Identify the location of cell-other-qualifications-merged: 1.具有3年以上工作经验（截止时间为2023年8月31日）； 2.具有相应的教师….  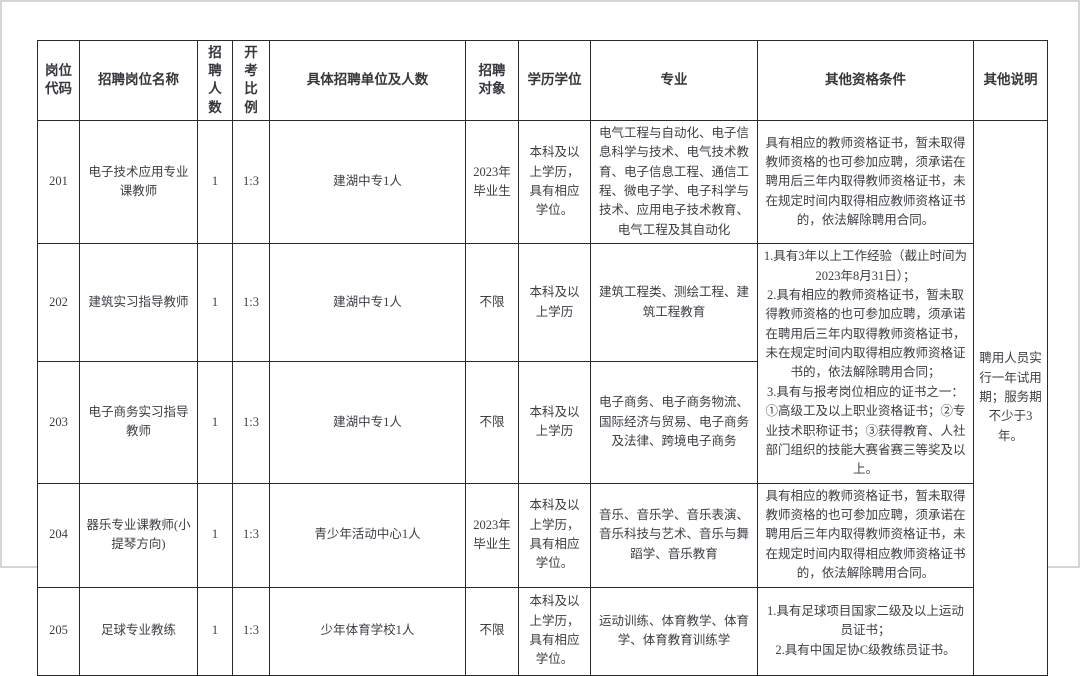
(865, 363).